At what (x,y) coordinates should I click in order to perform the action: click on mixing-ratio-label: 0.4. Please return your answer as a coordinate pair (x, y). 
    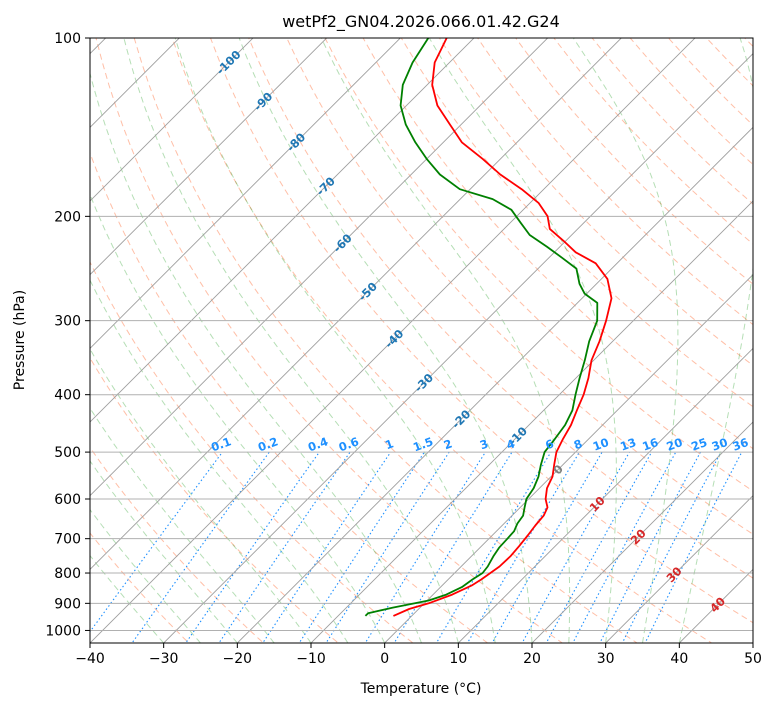
    Looking at the image, I should click on (318, 444).